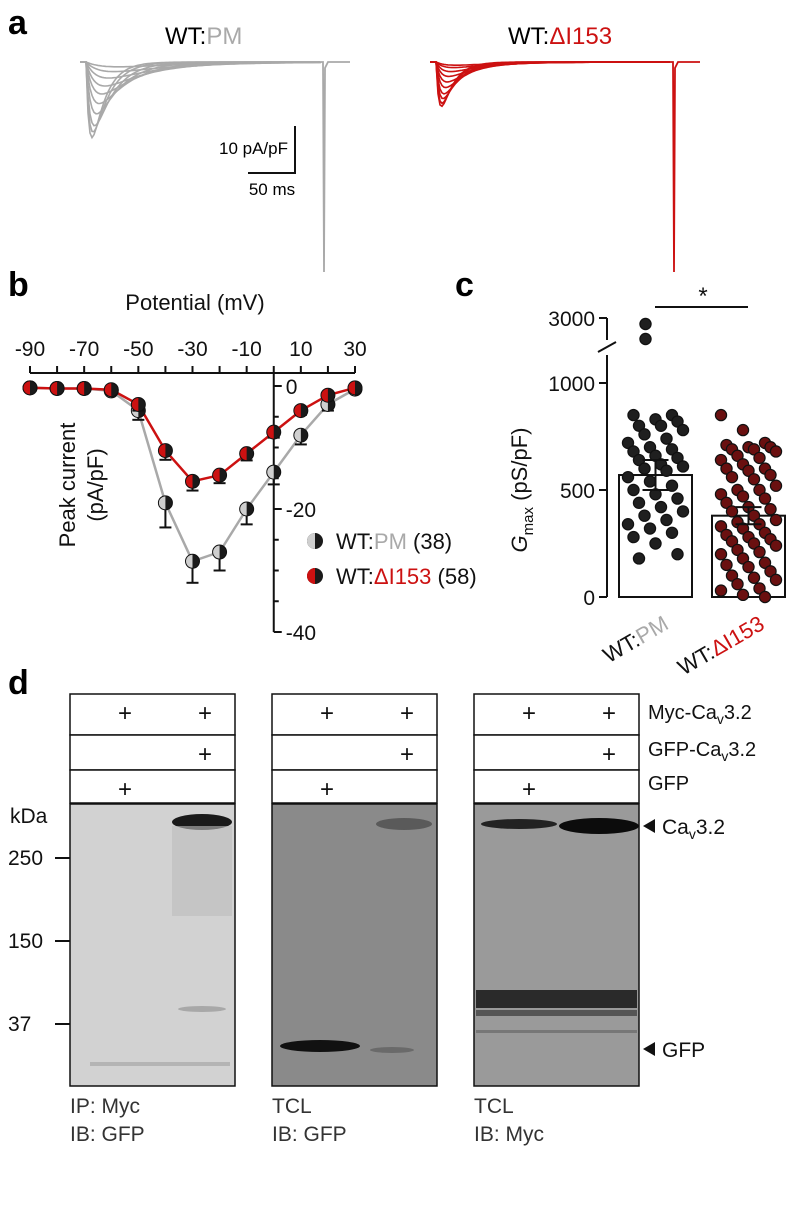 This screenshot has width=787, height=1232. Describe the element at coordinates (311, 541) in the screenshot. I see `legend-marker-half` at that location.